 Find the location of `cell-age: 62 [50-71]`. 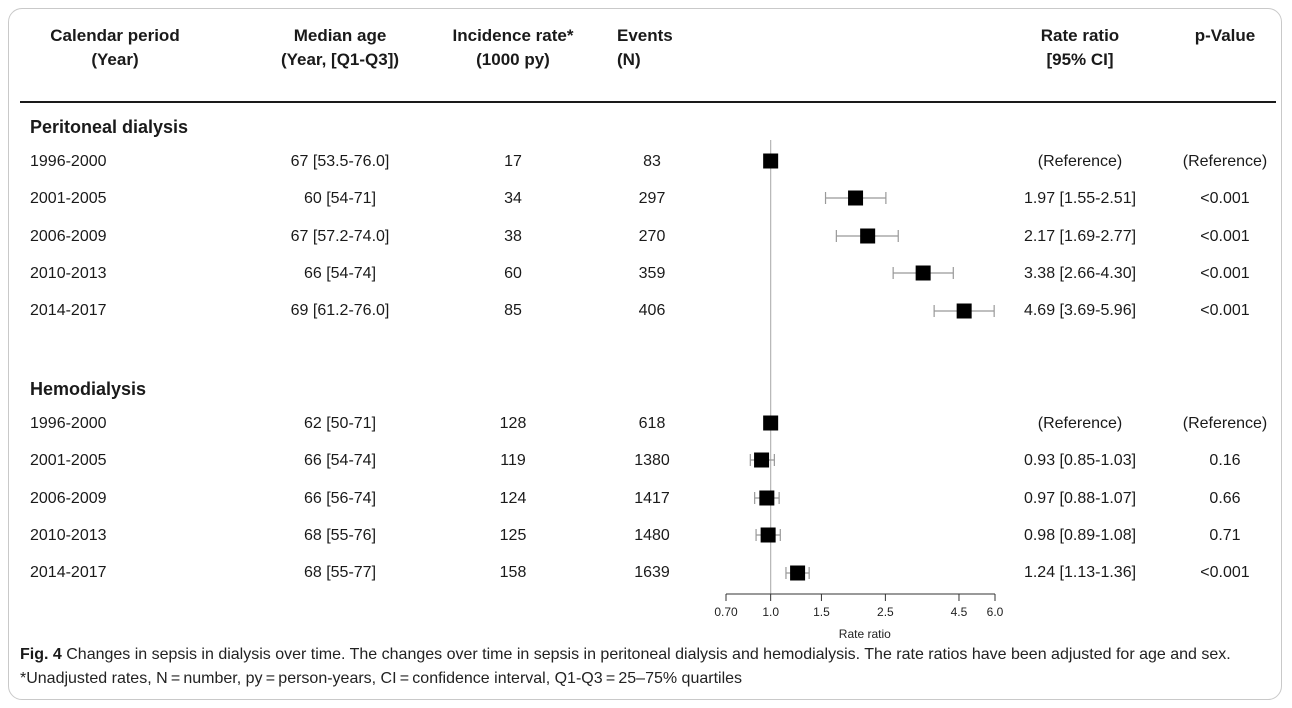

cell-age: 62 [50-71] is located at coordinates (340, 423).